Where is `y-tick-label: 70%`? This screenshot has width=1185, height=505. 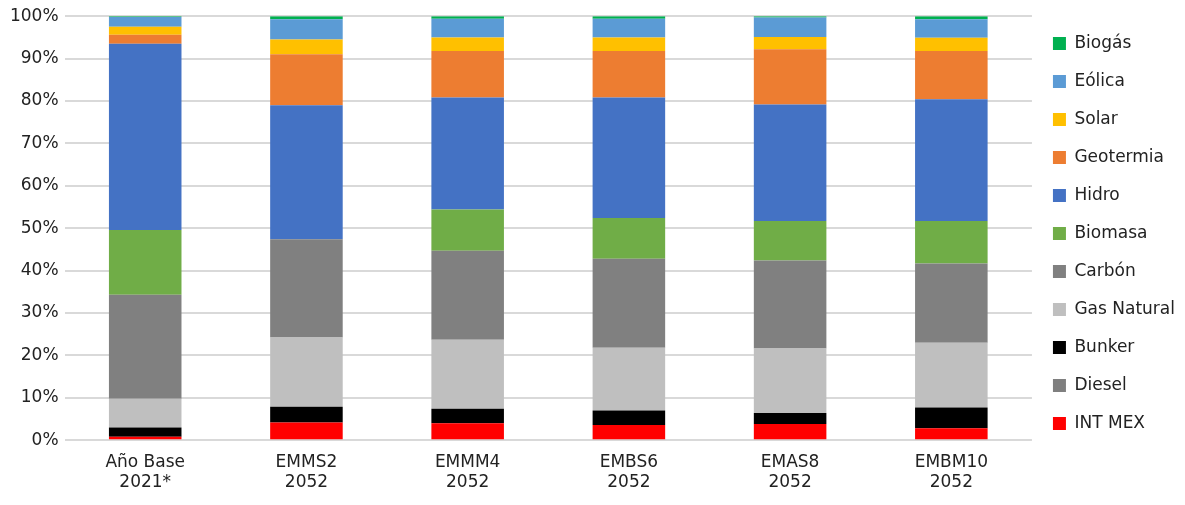 y-tick-label: 70% is located at coordinates (39, 141).